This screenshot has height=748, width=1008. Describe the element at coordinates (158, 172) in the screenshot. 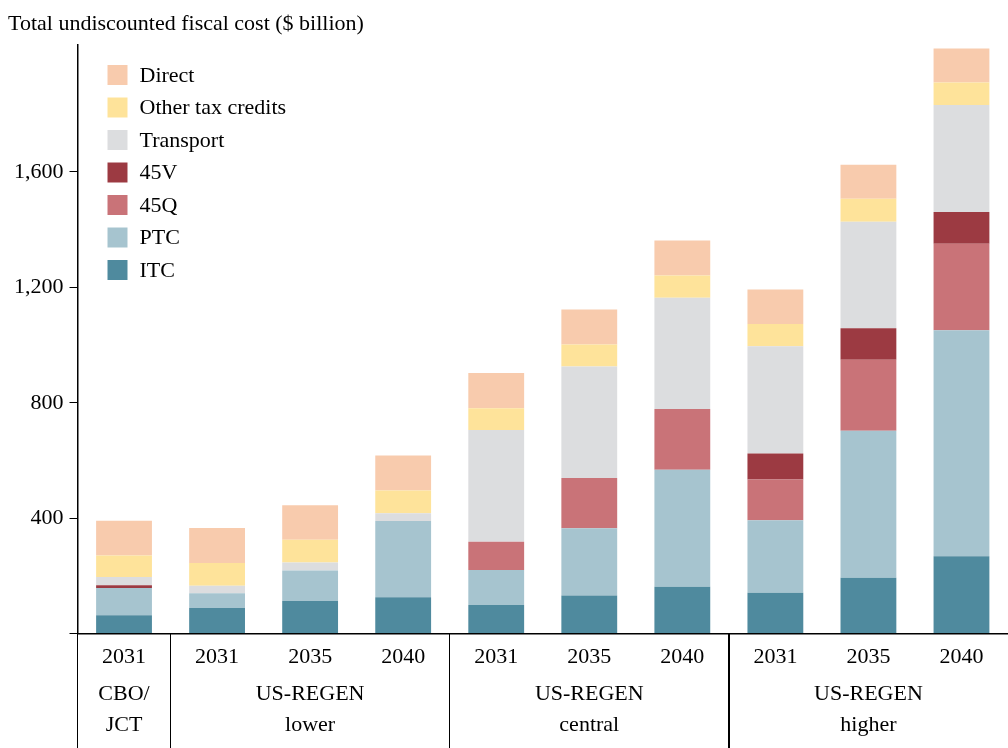

I see `legend-label: 45V` at that location.